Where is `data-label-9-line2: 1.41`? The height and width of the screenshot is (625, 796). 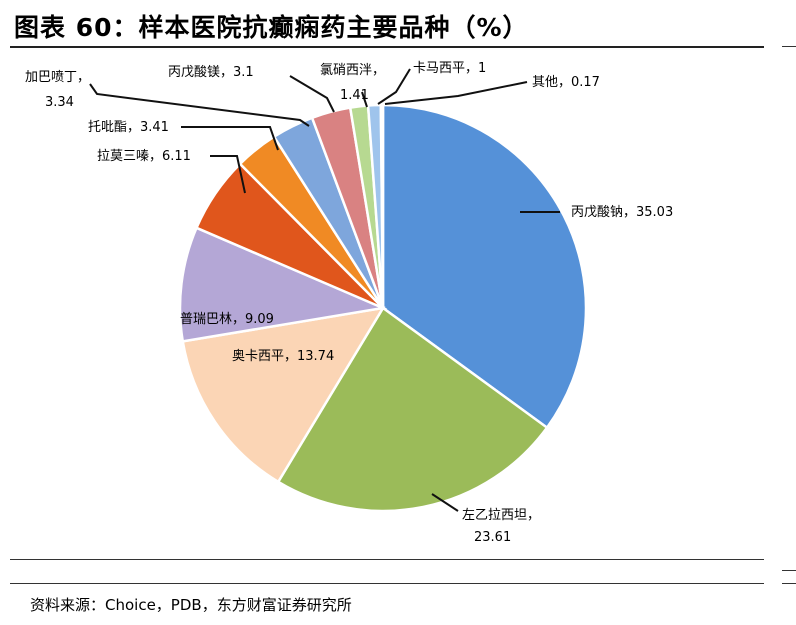 data-label-9-line2: 1.41 is located at coordinates (354, 95).